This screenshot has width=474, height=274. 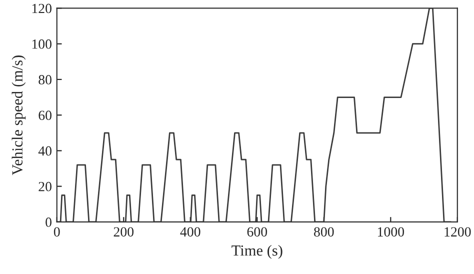 What do you see at coordinates (324, 232) in the screenshot?
I see `x-tick-label: 800` at bounding box center [324, 232].